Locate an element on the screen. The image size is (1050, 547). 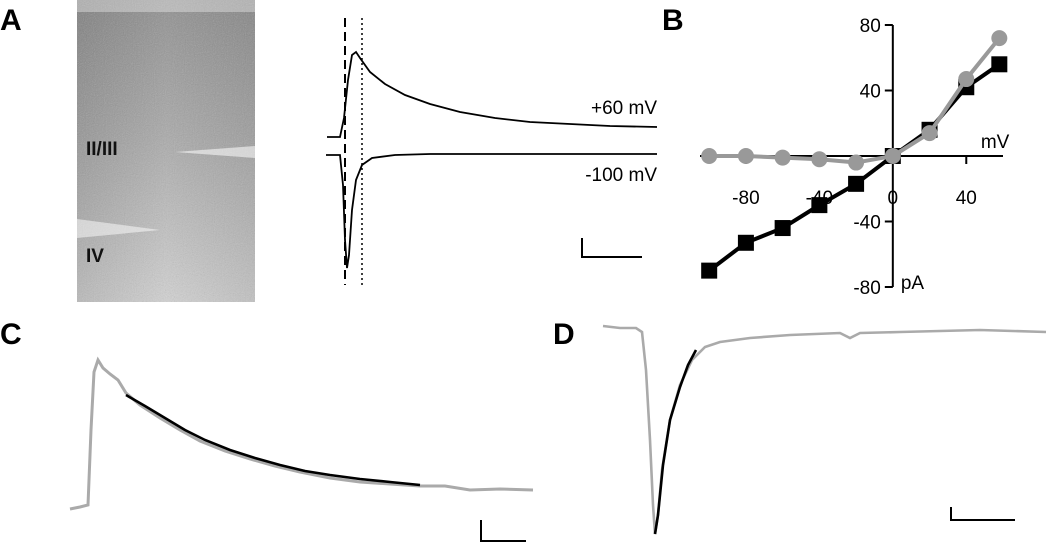
scale-bar-c is located at coordinates (503, 531).